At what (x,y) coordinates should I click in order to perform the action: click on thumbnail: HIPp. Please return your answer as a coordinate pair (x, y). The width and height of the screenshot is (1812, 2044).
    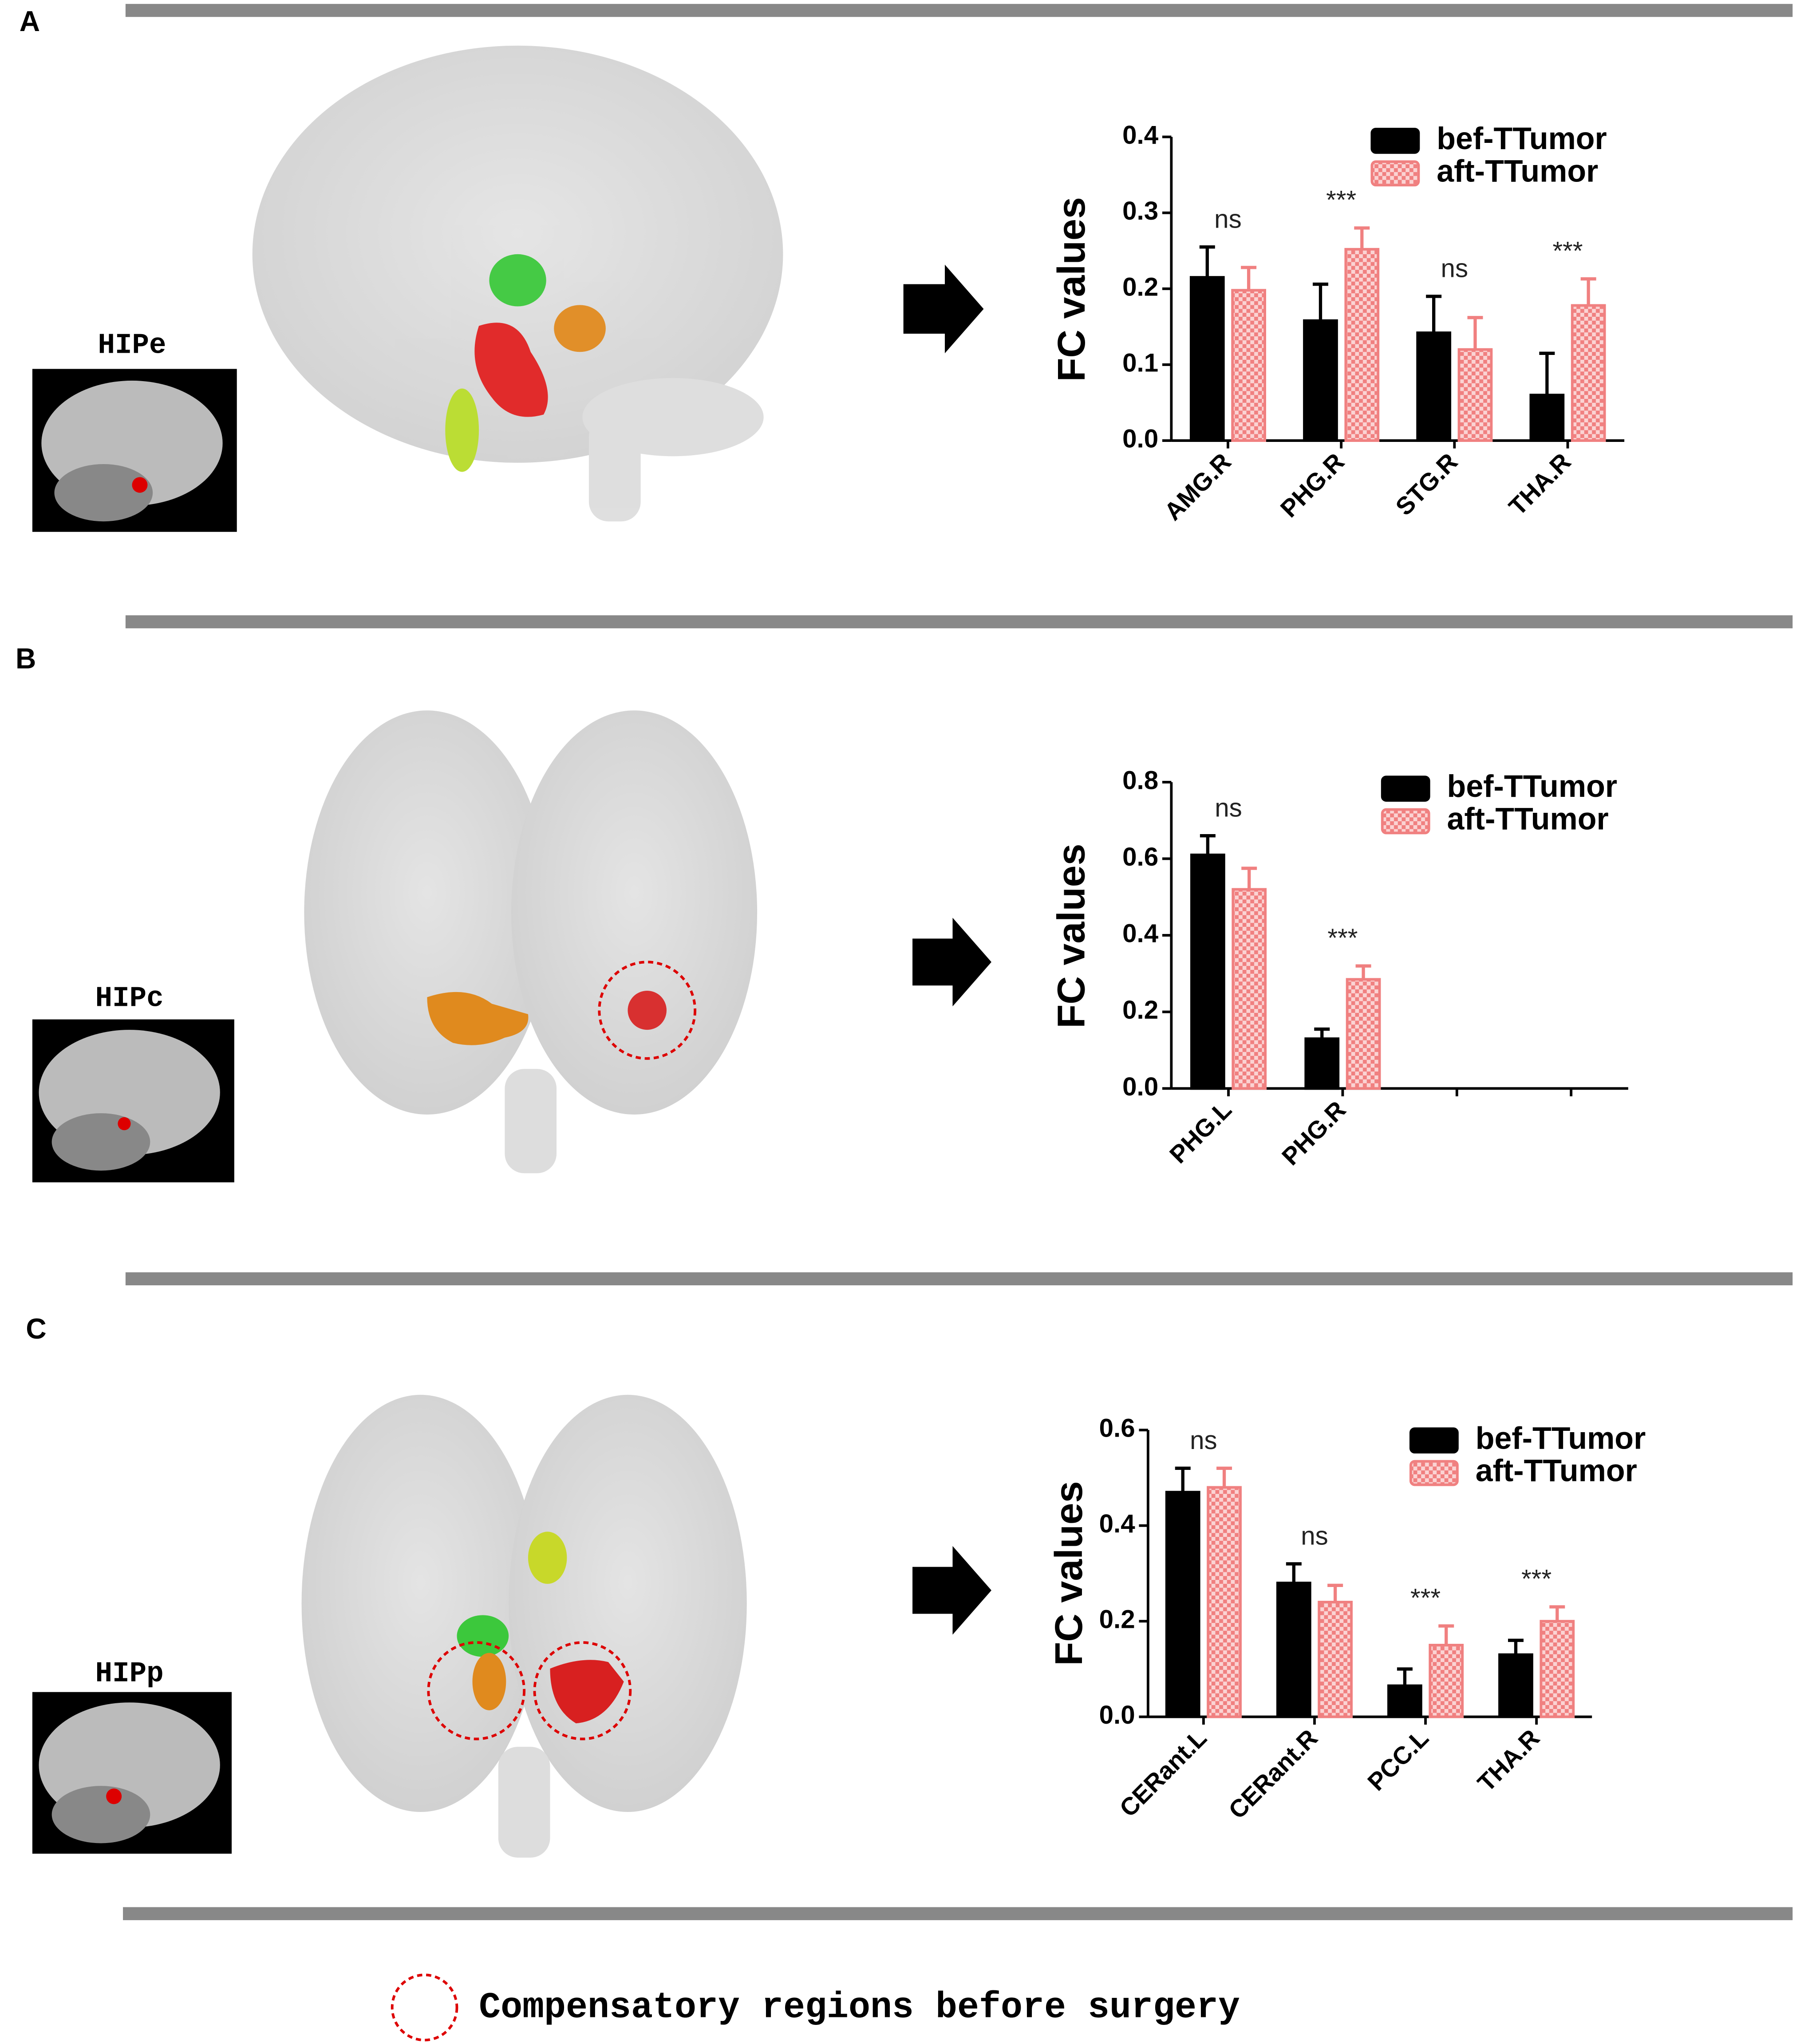
    Looking at the image, I should click on (132, 1756).